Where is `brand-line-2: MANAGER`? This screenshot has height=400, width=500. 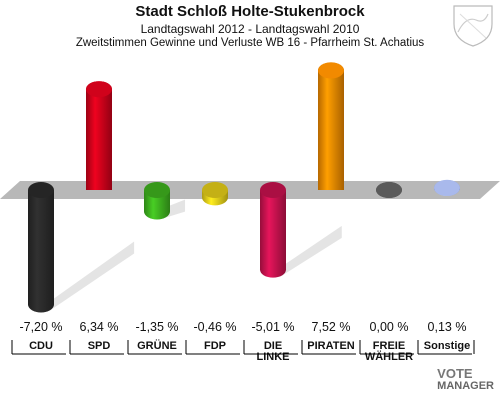 brand-line-2: MANAGER is located at coordinates (465, 386).